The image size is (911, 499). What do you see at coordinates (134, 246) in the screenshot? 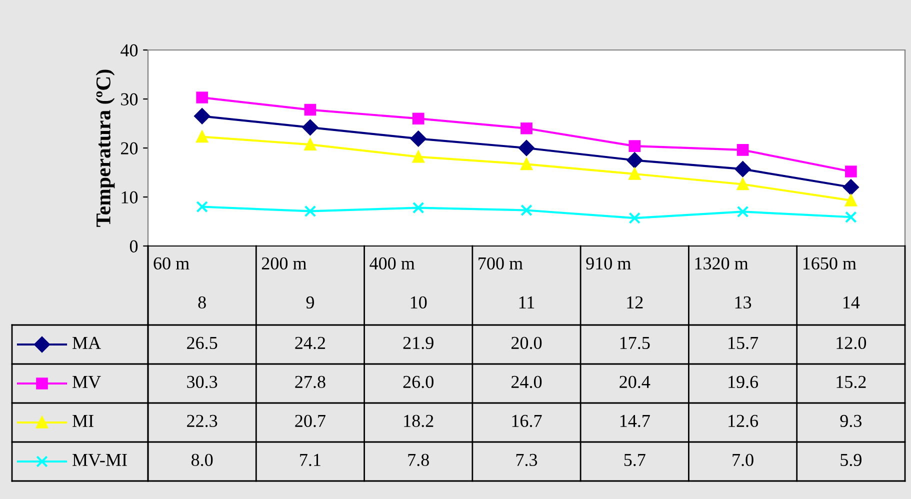
I see `y-tick-label: 0` at bounding box center [134, 246].